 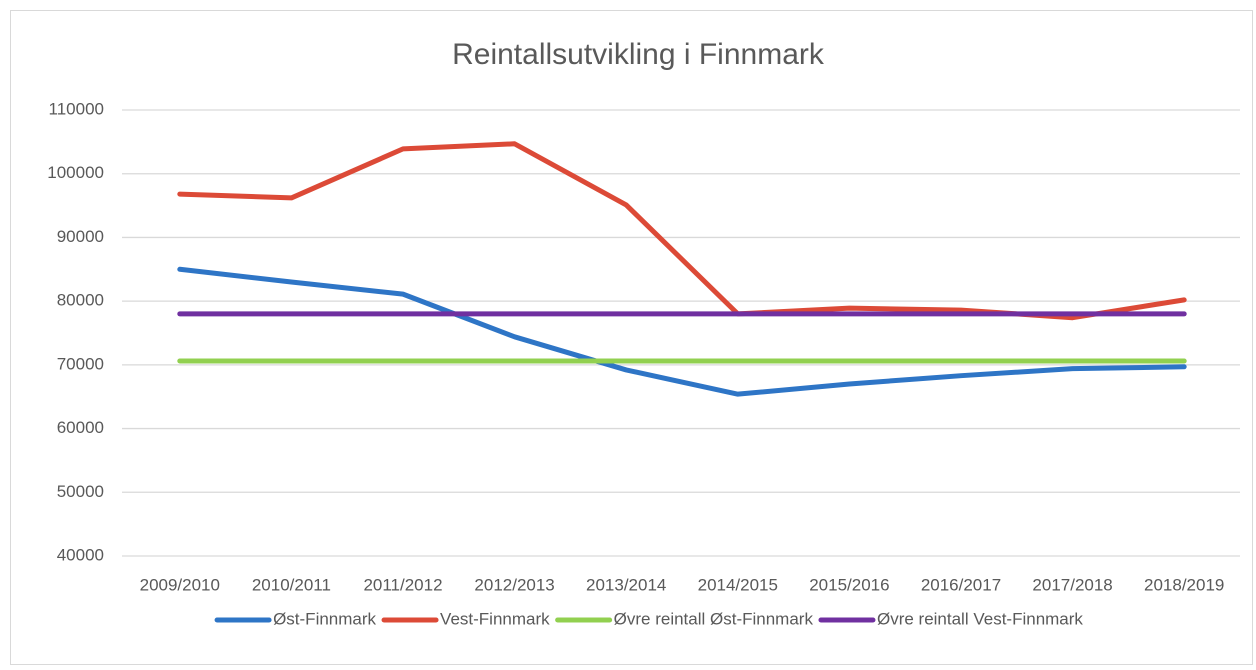 What do you see at coordinates (980, 618) in the screenshot?
I see `legend-label: Øvre reintall Vest-Finnmark` at bounding box center [980, 618].